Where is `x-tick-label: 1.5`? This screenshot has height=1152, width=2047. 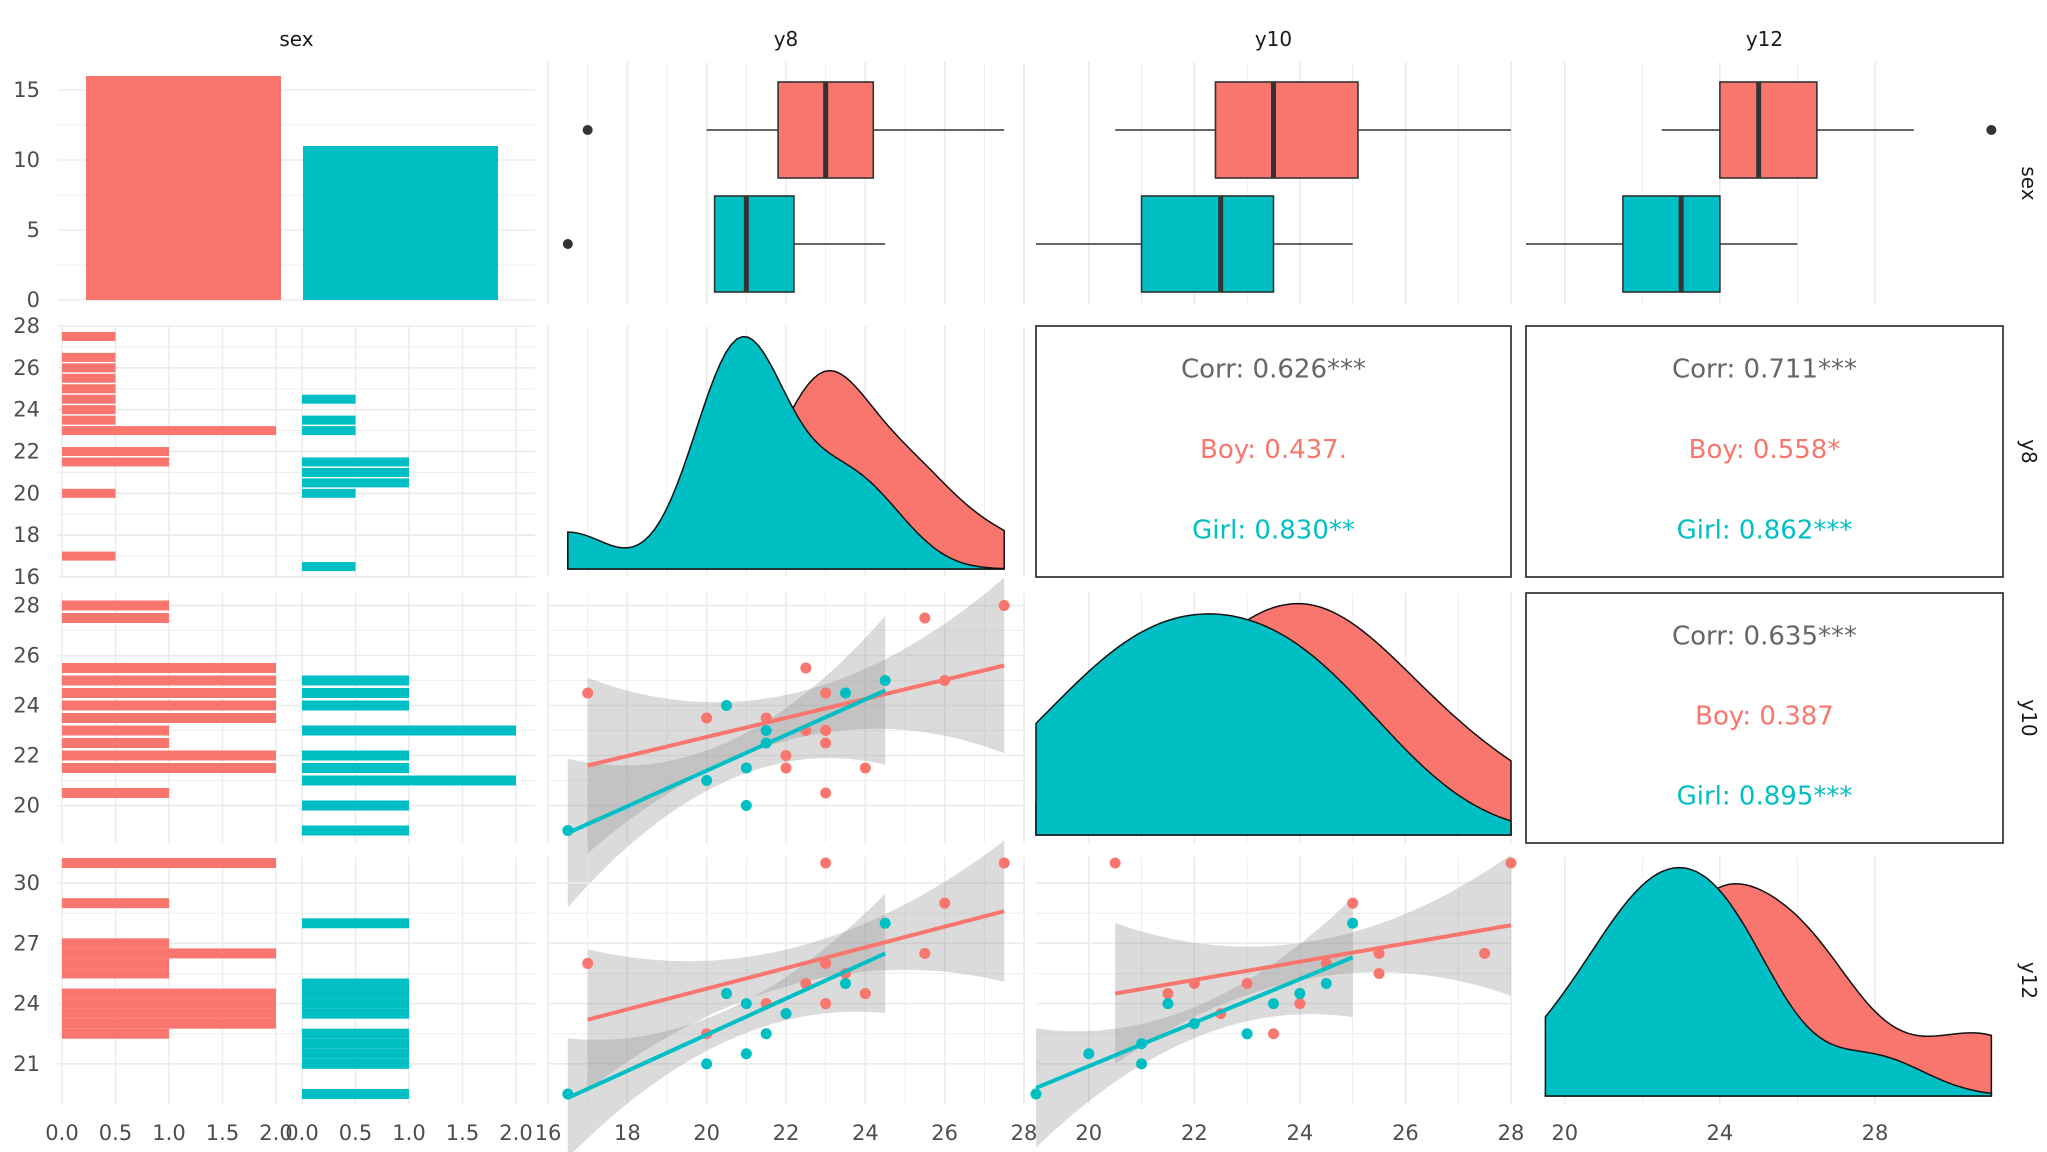
x-tick-label: 1.5 is located at coordinates (462, 1133).